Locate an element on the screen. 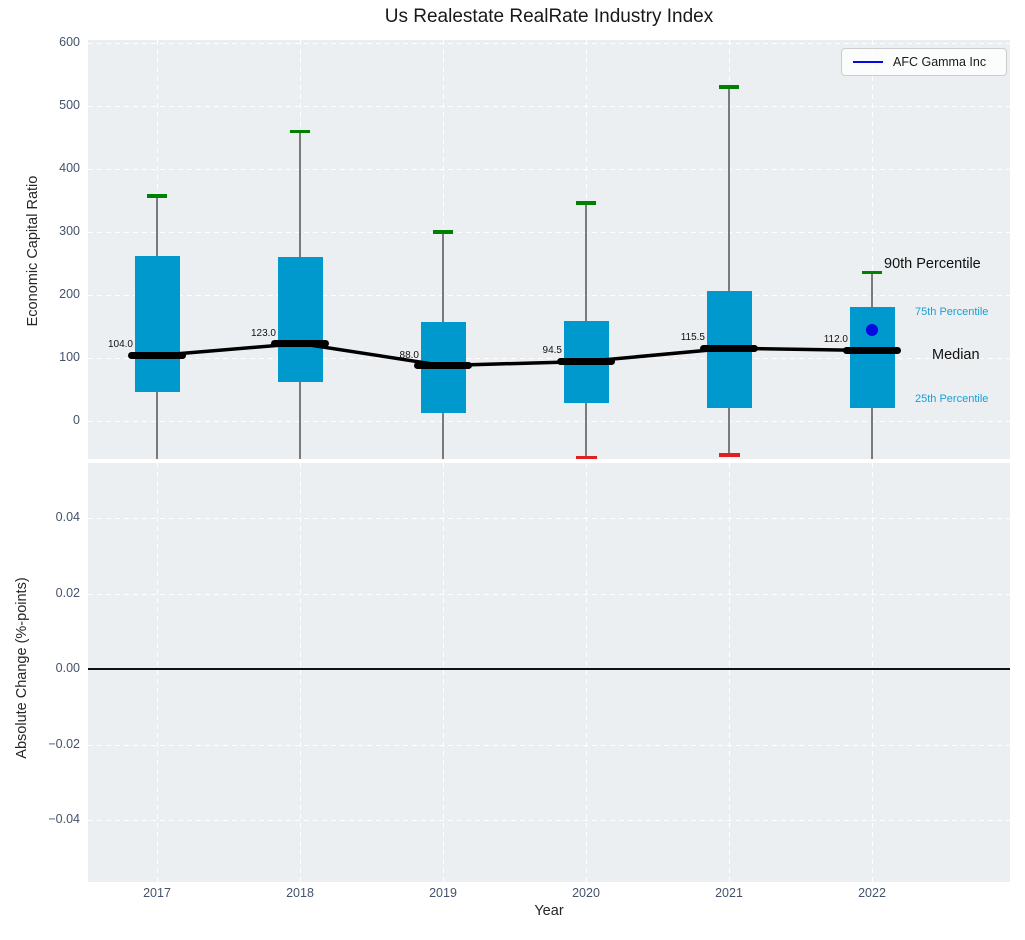 This screenshot has width=1025, height=940. legend: AFC Gamma Inc is located at coordinates (924, 62).